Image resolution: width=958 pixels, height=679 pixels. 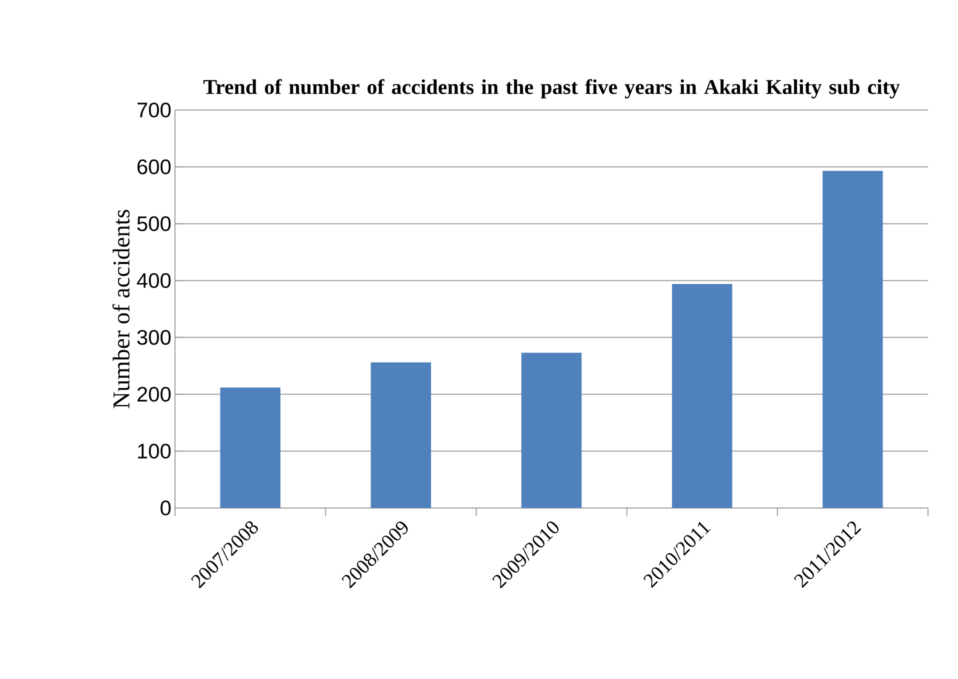 What do you see at coordinates (154, 110) in the screenshot?
I see `y-tick-label: 700` at bounding box center [154, 110].